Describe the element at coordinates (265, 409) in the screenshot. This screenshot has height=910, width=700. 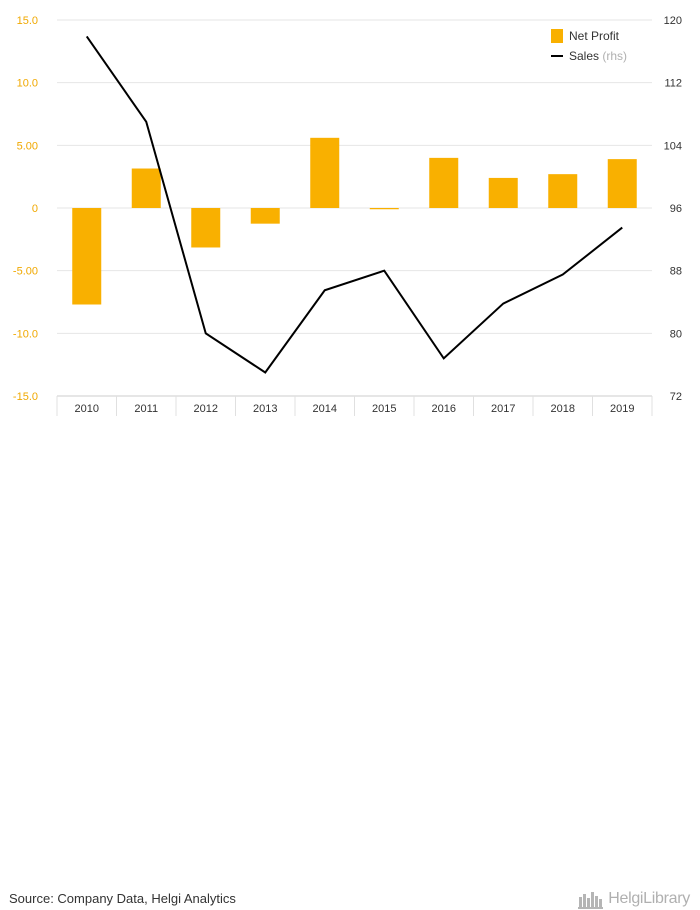
I see `x-axis-tick-label: 2013` at that location.